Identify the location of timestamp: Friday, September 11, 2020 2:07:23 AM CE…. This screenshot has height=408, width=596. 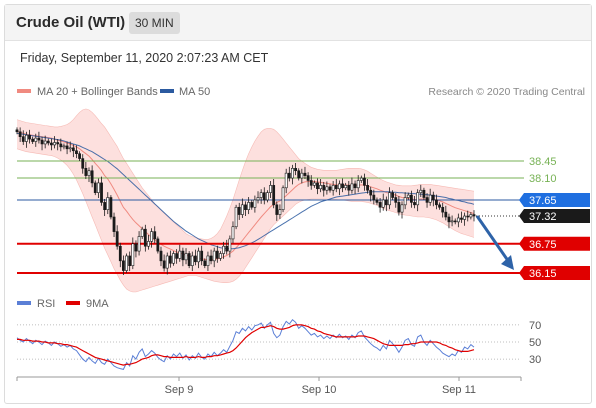
(144, 58).